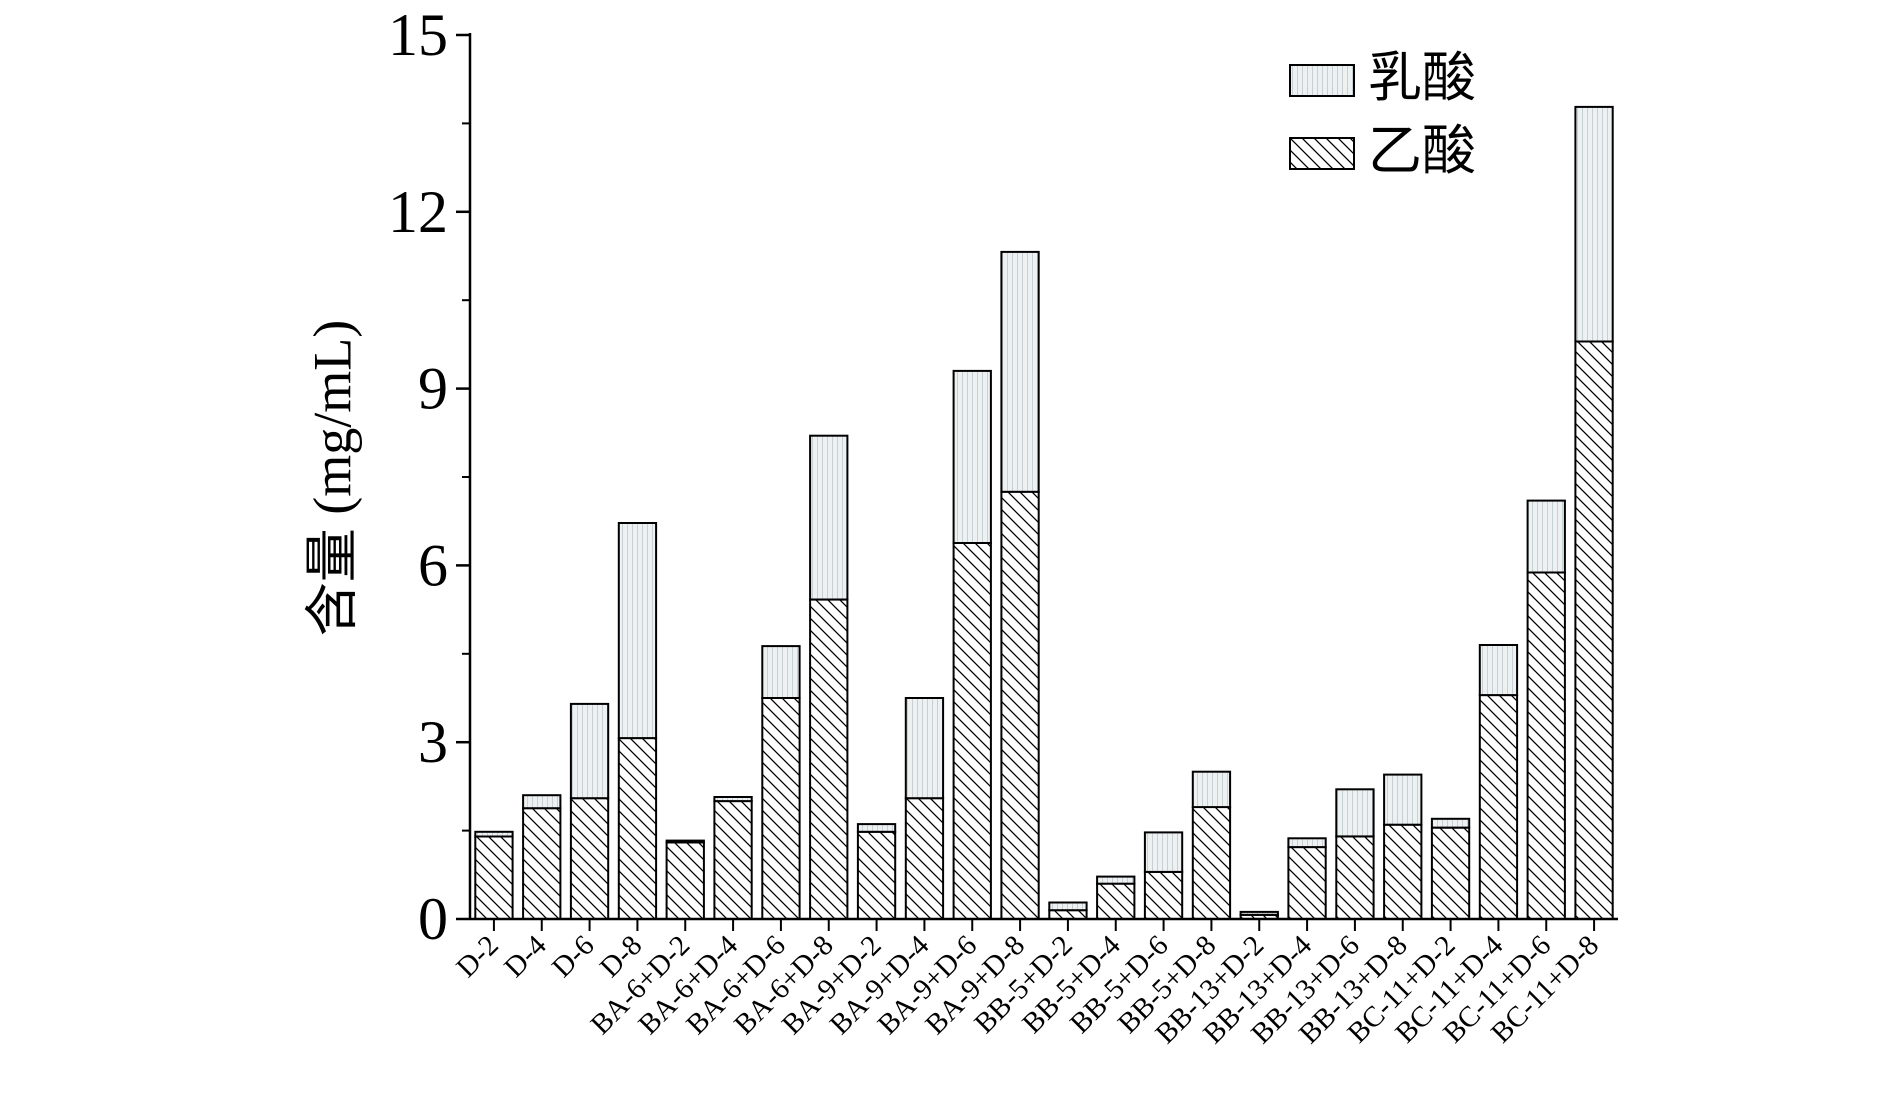 This screenshot has height=1115, width=1890. I want to click on y-tick-label: 12, so click(418, 212).